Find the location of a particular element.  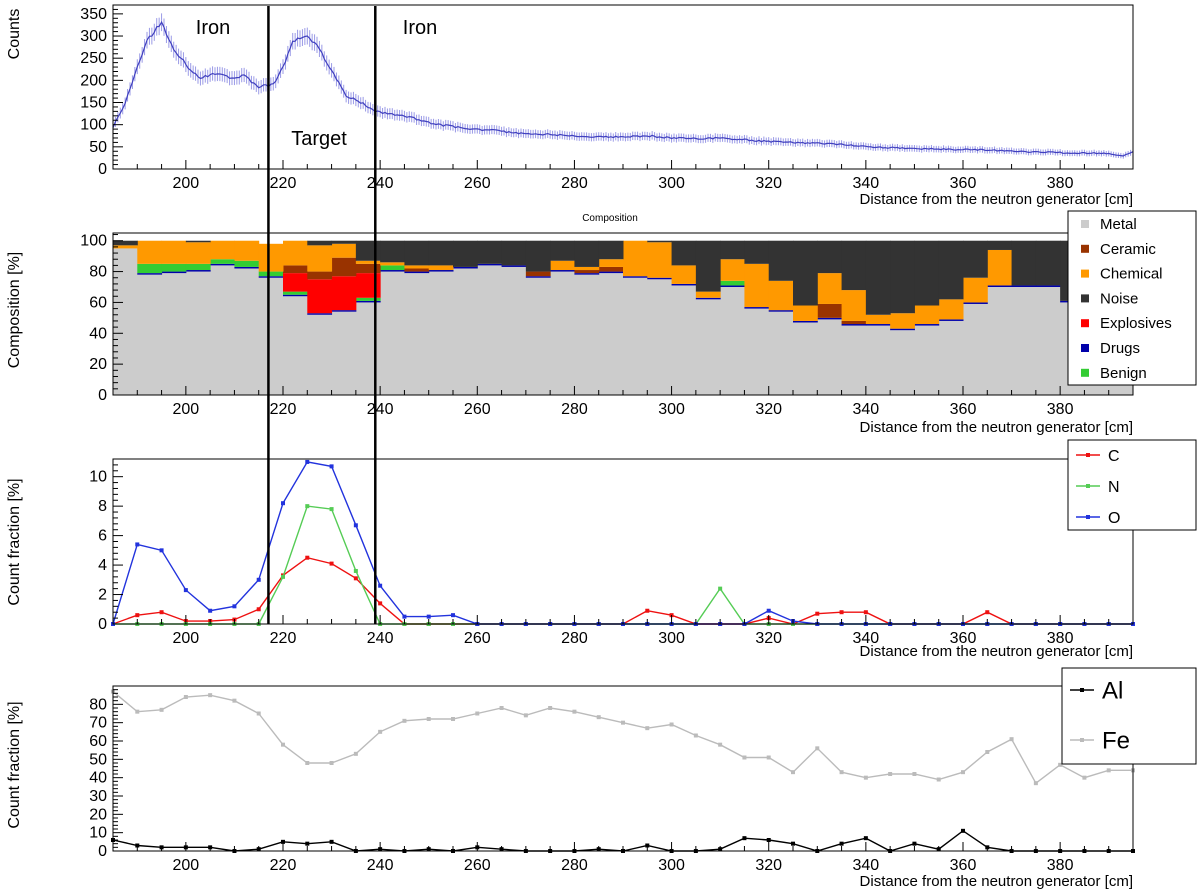

y-tick-label: 2 is located at coordinates (102, 595).